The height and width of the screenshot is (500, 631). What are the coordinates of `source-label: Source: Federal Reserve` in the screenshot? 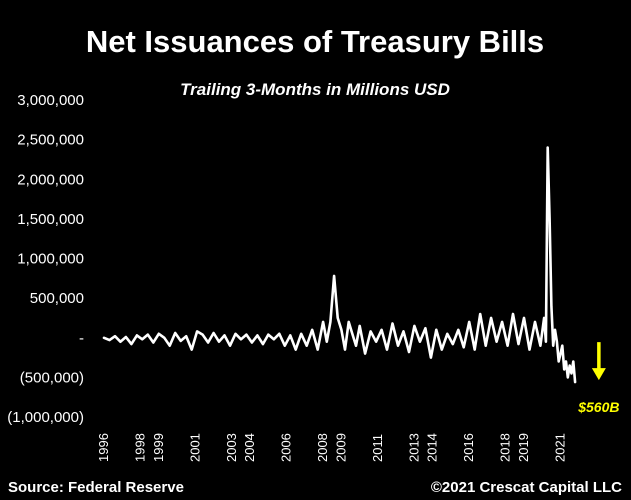 It's located at (96, 487).